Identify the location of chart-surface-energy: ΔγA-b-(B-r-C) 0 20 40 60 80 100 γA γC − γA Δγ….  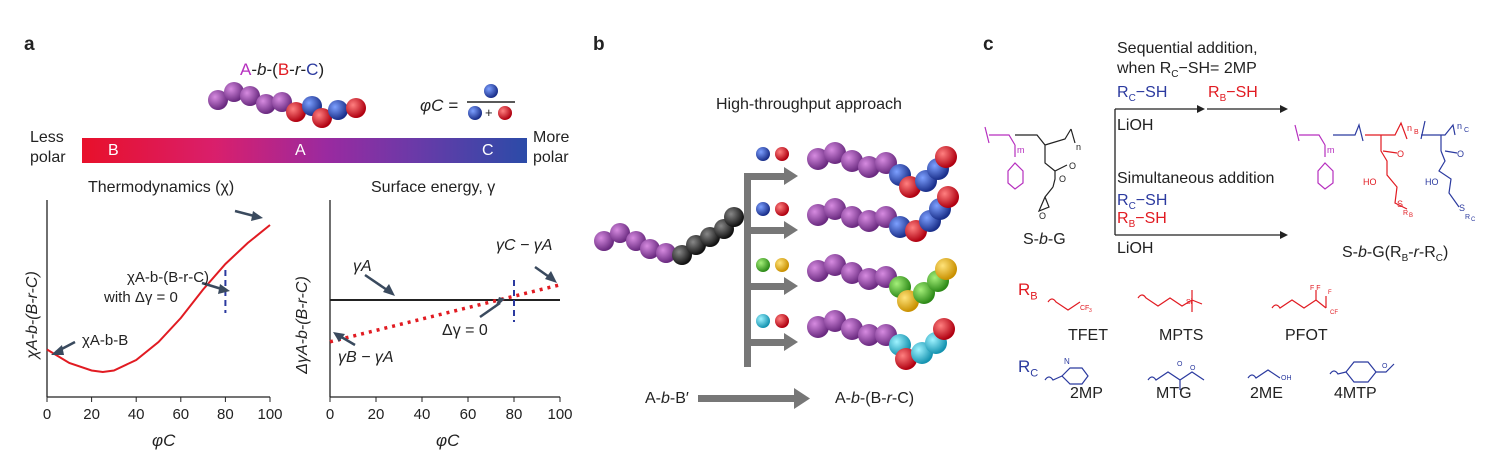
(433, 311).